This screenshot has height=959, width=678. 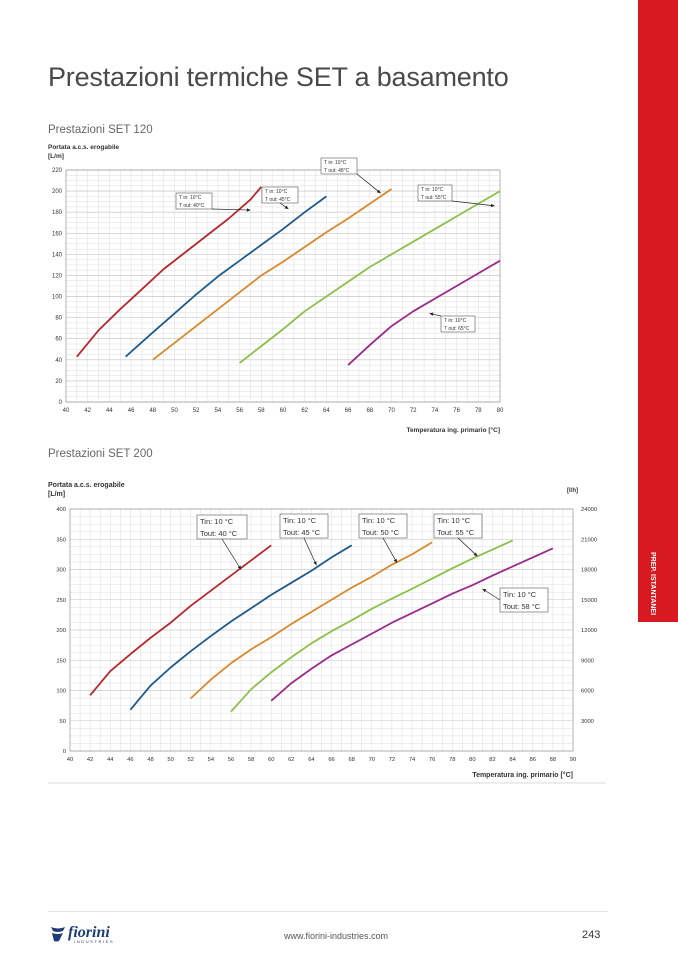 What do you see at coordinates (392, 760) in the screenshot?
I see `x-tick-label: 72` at bounding box center [392, 760].